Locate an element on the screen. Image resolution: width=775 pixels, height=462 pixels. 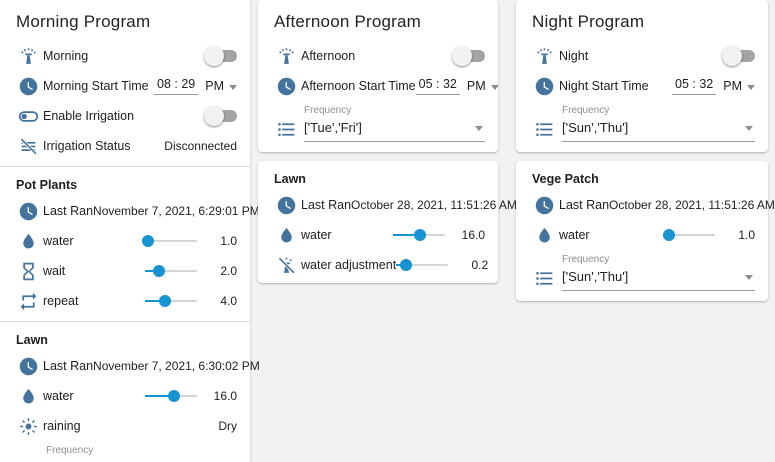
entity-value: November 7, 2021, 6:29:01 PM is located at coordinates (176, 211).